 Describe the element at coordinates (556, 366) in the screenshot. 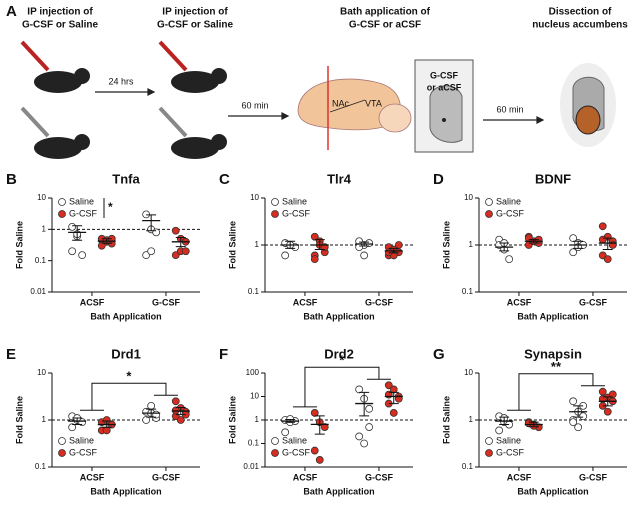

I see `significance-label: **` at that location.